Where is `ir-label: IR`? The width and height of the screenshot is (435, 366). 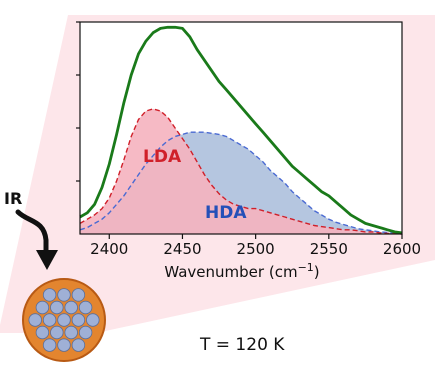
ir-label: IR is located at coordinates (13, 198).